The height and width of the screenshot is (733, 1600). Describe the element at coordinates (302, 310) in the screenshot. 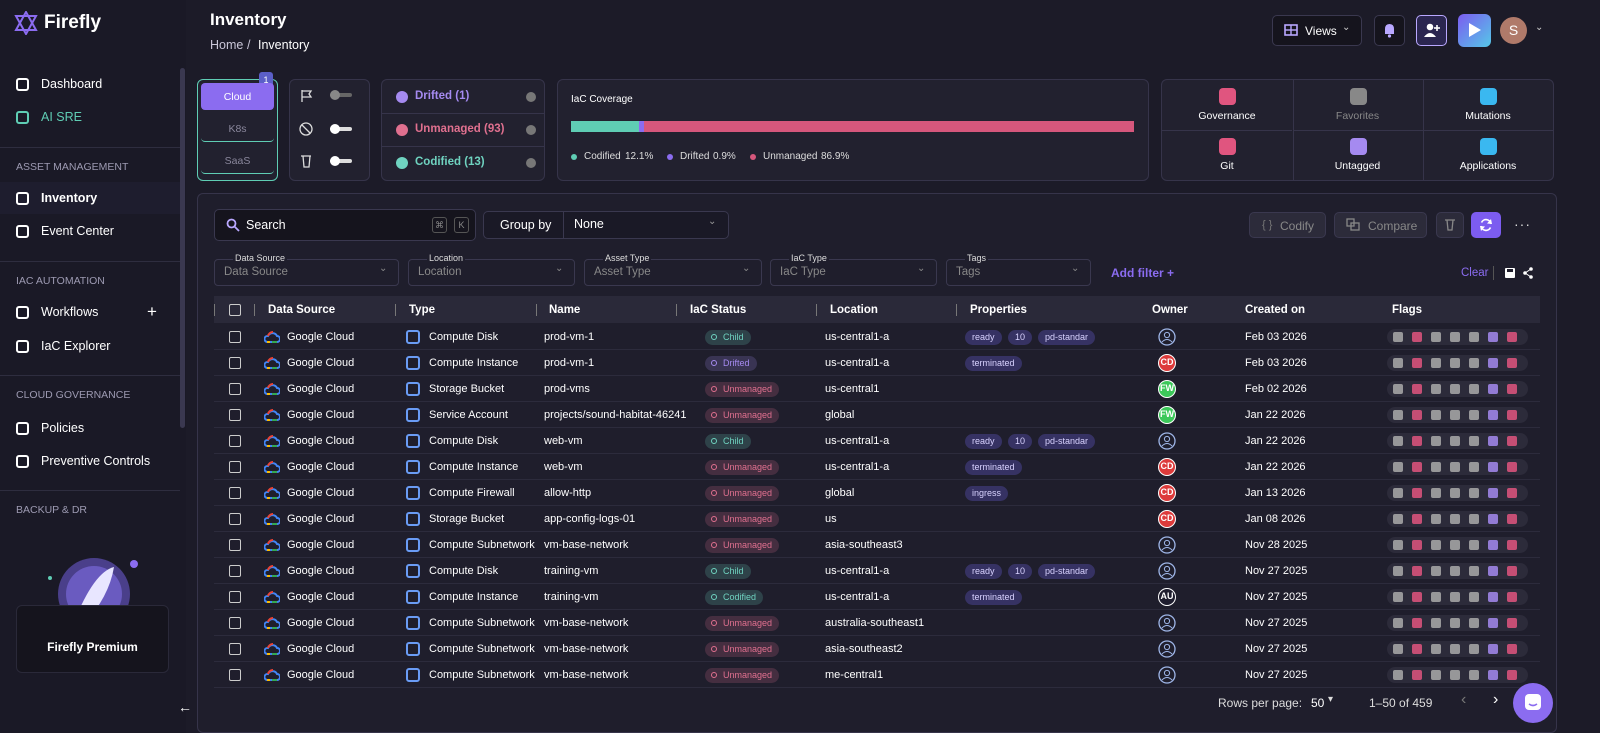

I see `column-header: Data Source` at that location.